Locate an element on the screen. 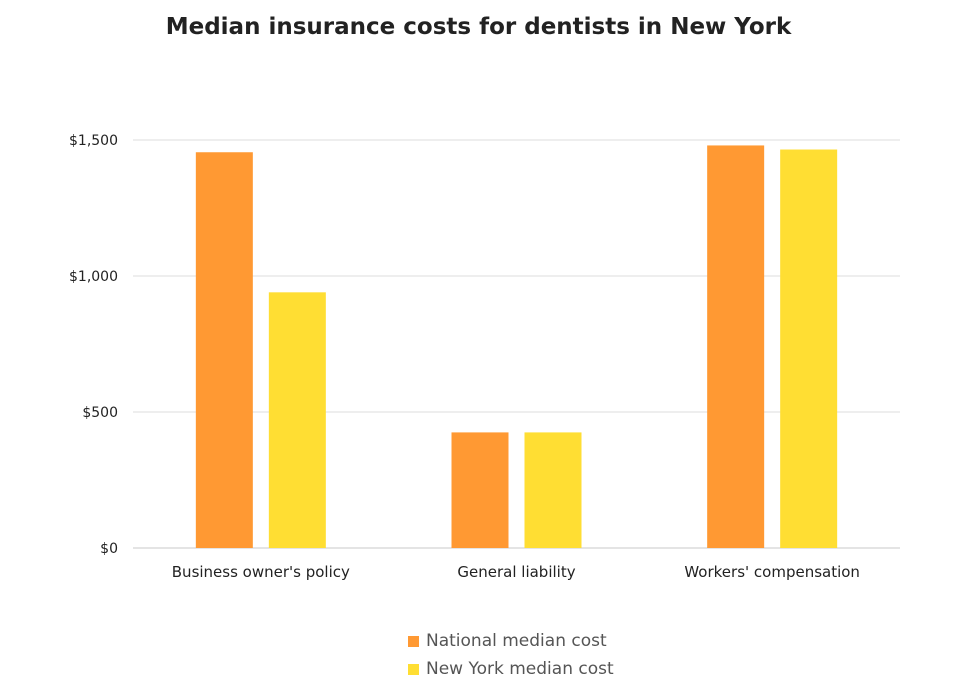 This screenshot has width=957, height=683. x-category-label-1: General liability is located at coordinates (516, 572).